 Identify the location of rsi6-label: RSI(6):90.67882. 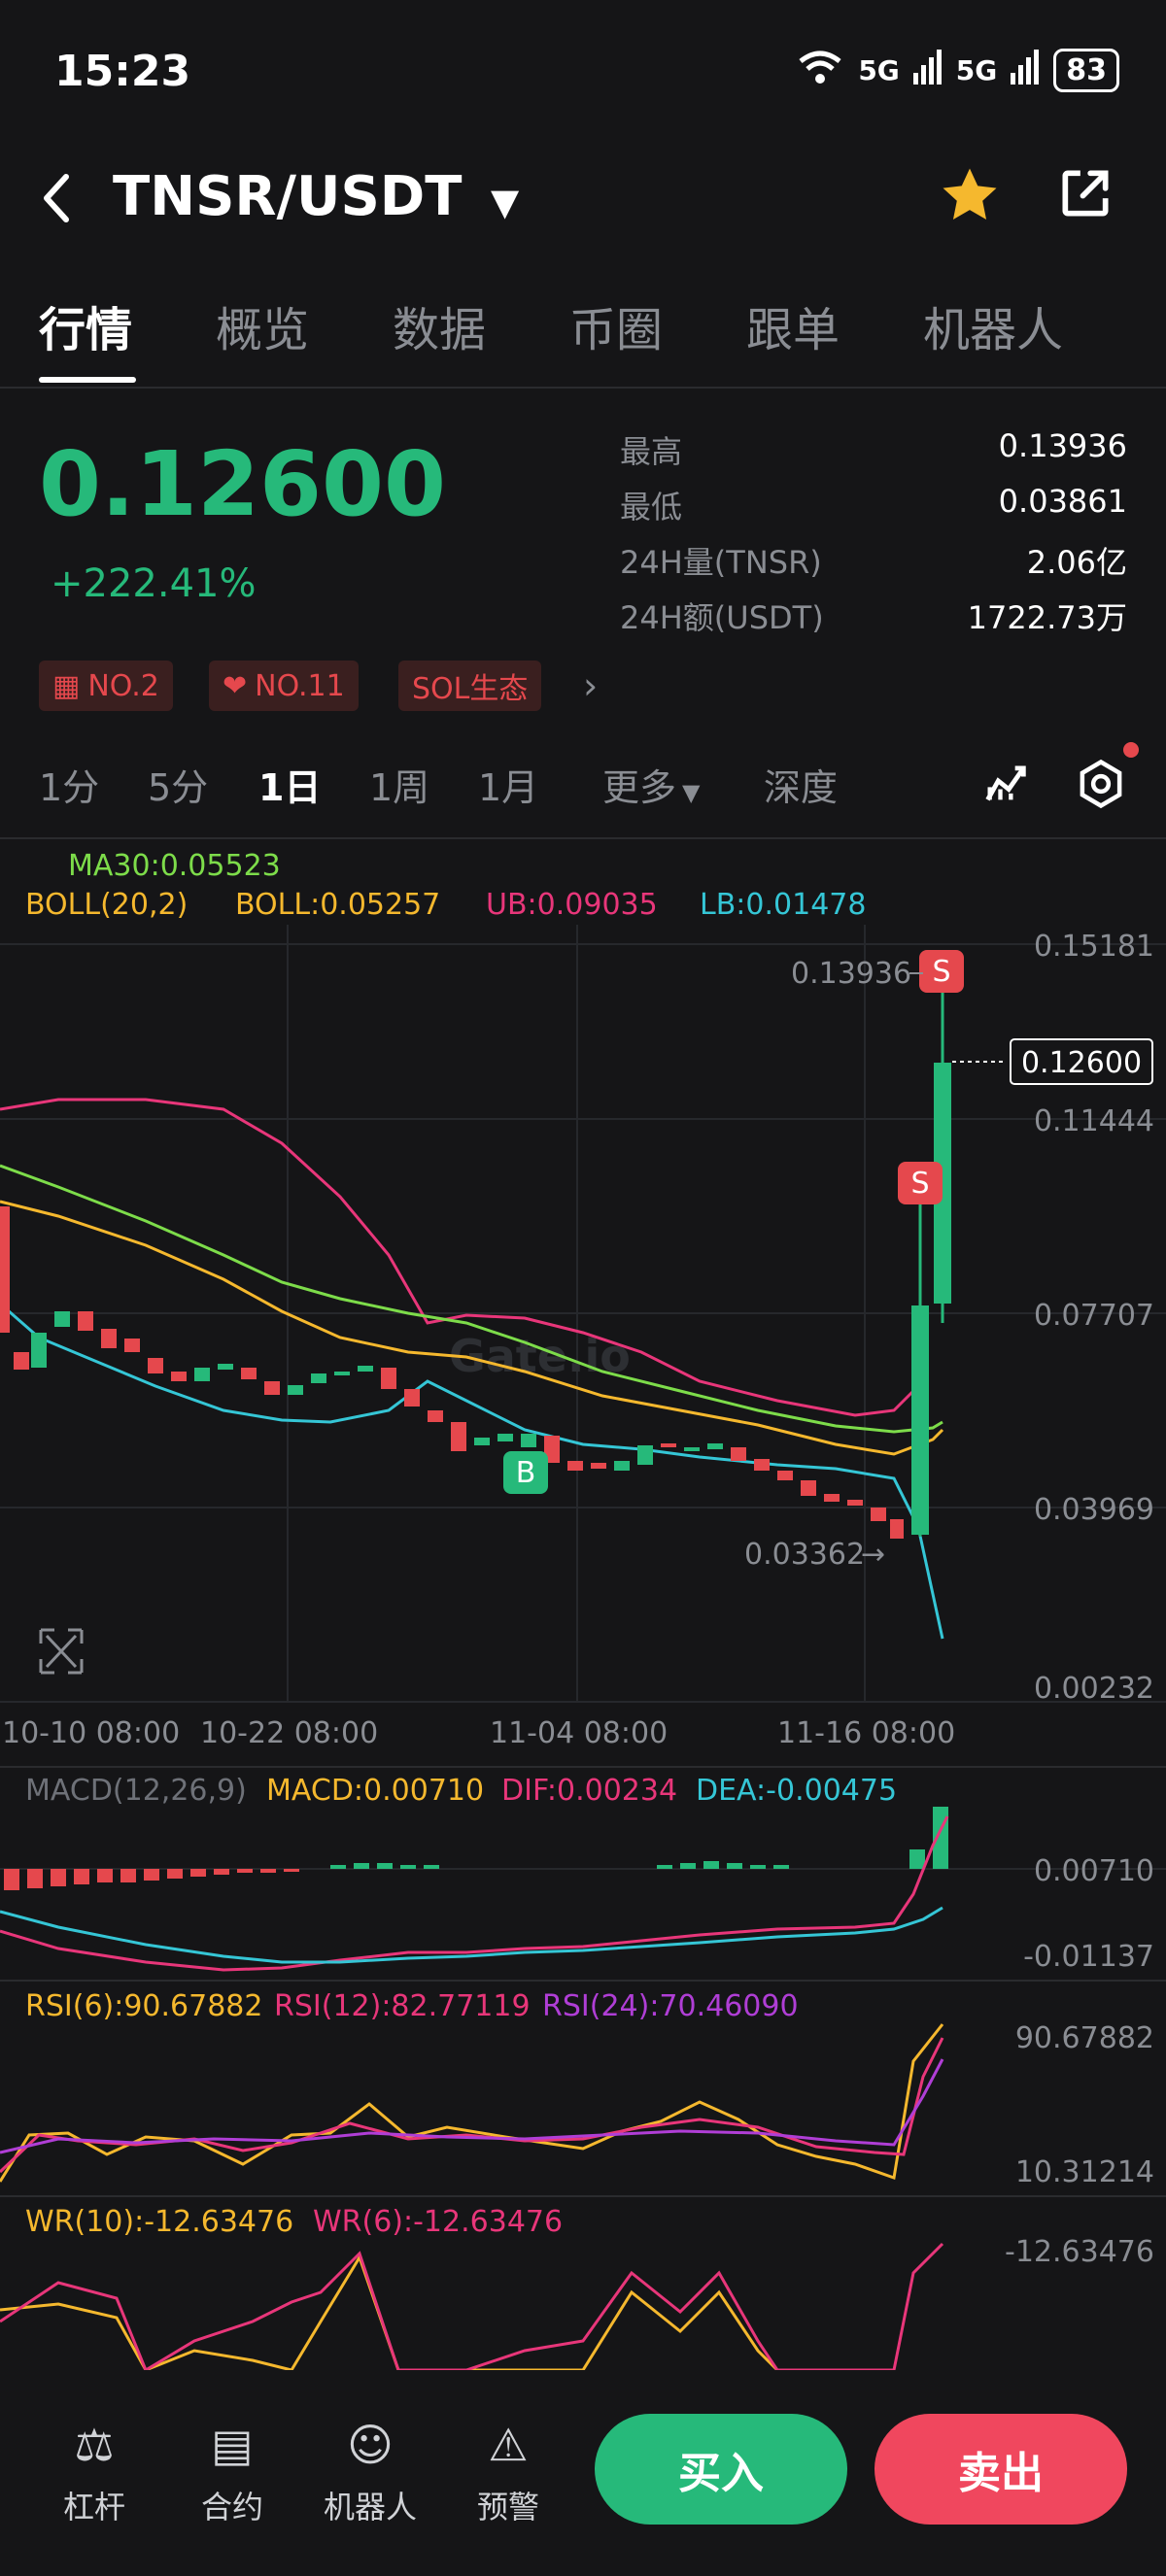
(144, 2006).